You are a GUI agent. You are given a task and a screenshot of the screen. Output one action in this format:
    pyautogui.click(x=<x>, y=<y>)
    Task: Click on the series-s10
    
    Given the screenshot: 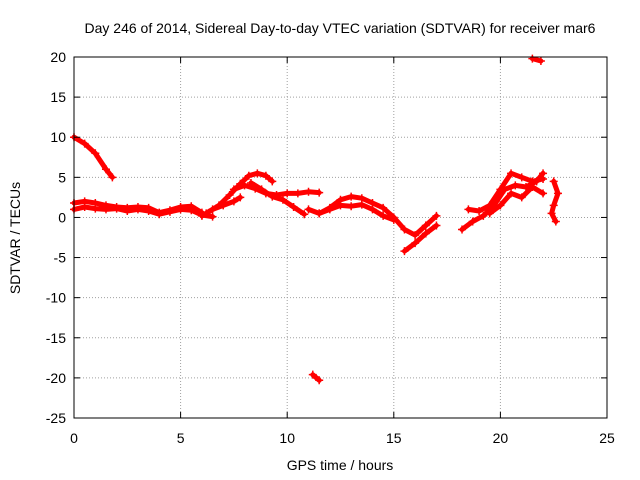 What is the action you would take?
    pyautogui.click(x=420, y=238)
    